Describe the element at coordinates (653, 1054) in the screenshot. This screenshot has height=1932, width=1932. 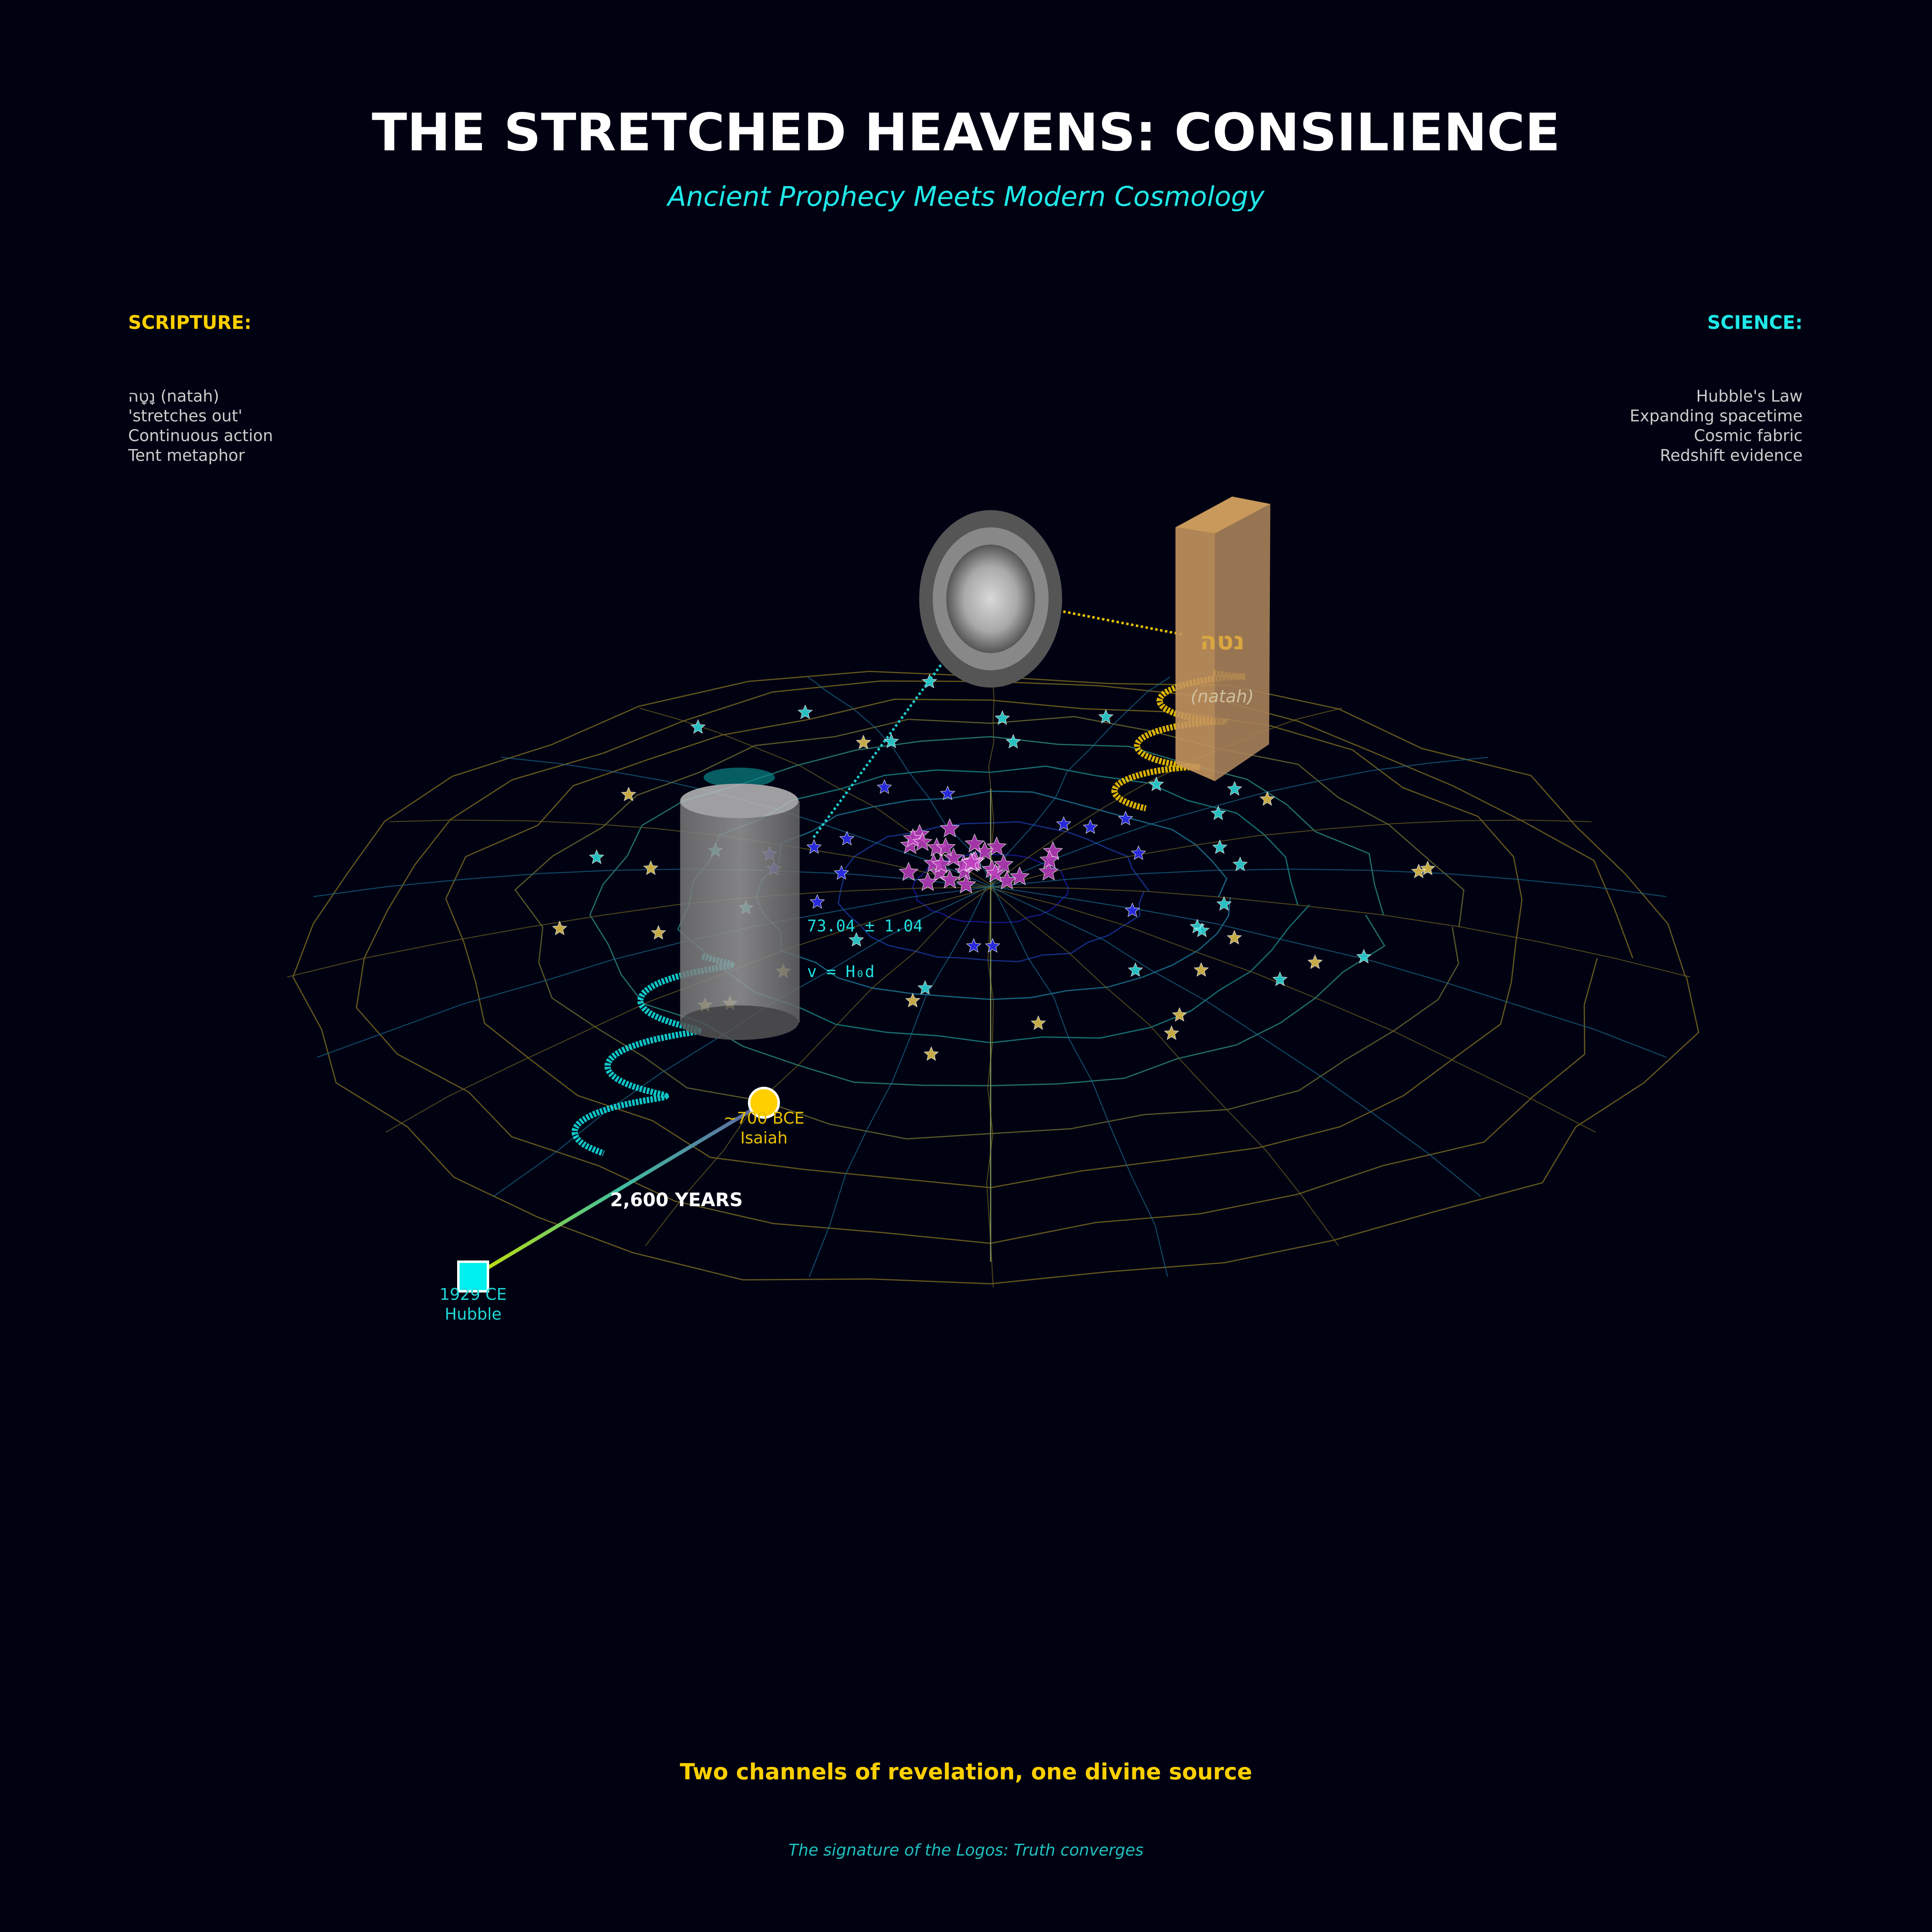
I see `helix` at that location.